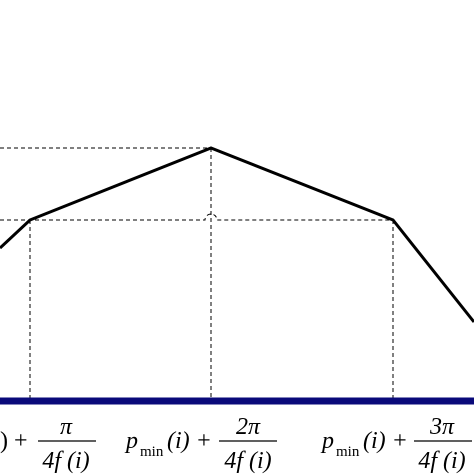  What do you see at coordinates (248, 427) in the screenshot?
I see `label-numerator: 2π` at bounding box center [248, 427].